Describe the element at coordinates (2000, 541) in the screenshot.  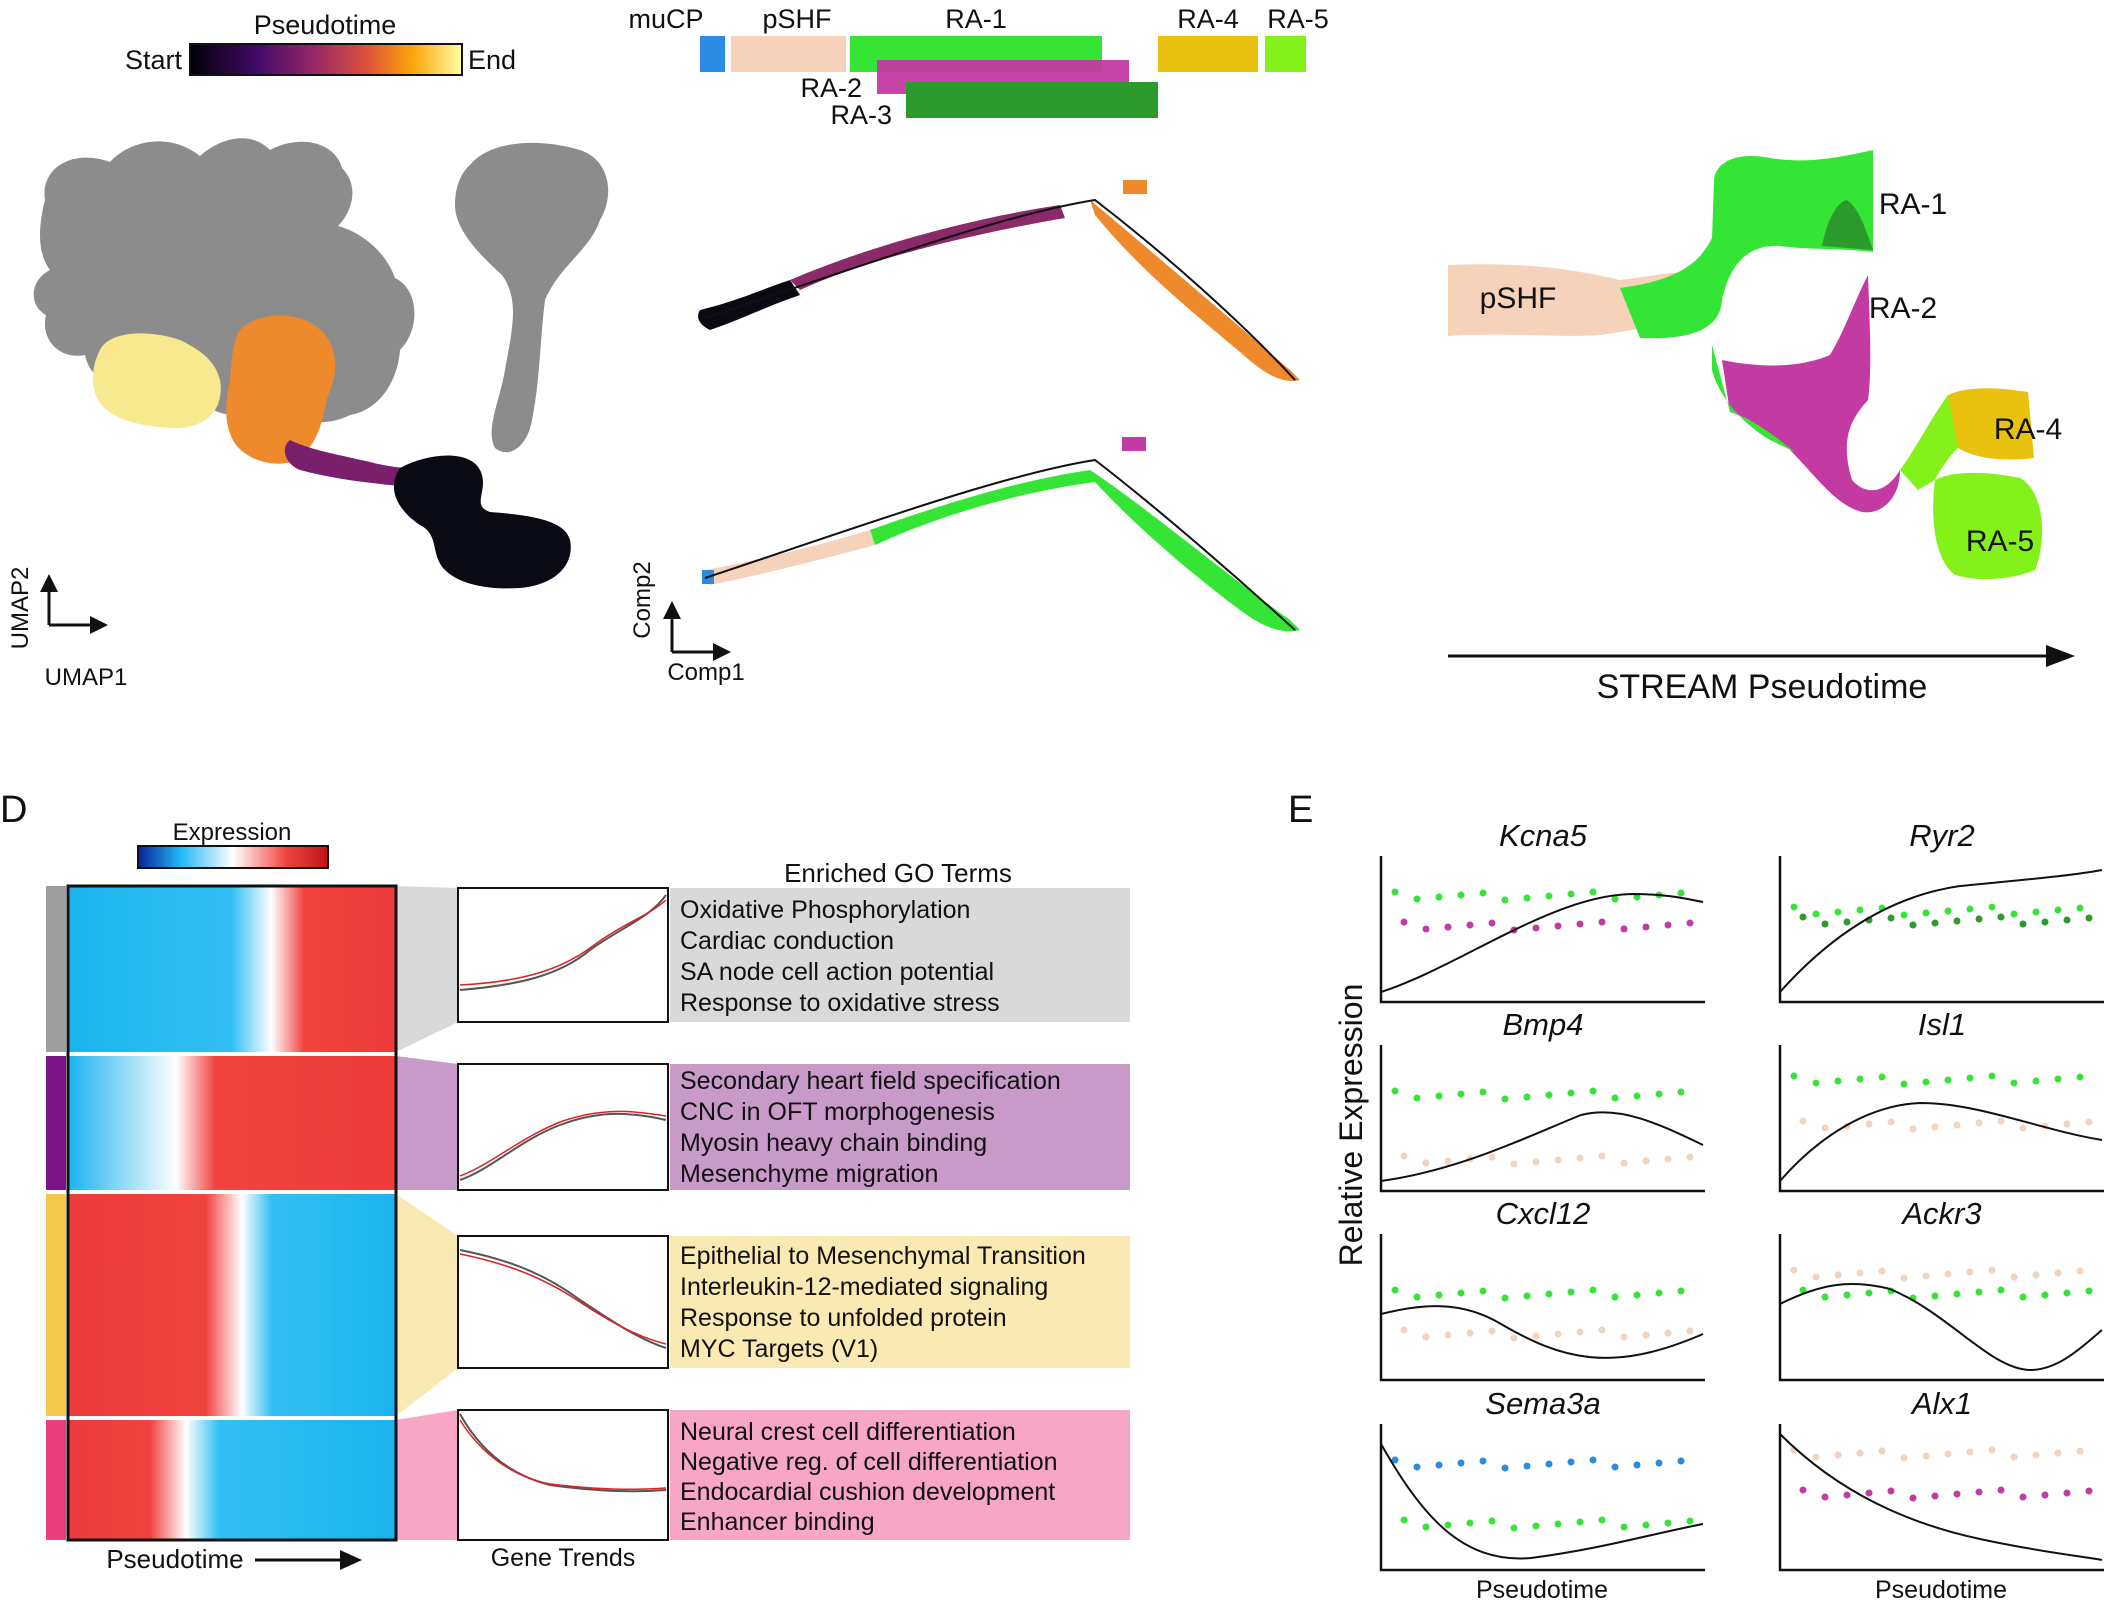
I see `stream-label-ra5: RA-5` at that location.